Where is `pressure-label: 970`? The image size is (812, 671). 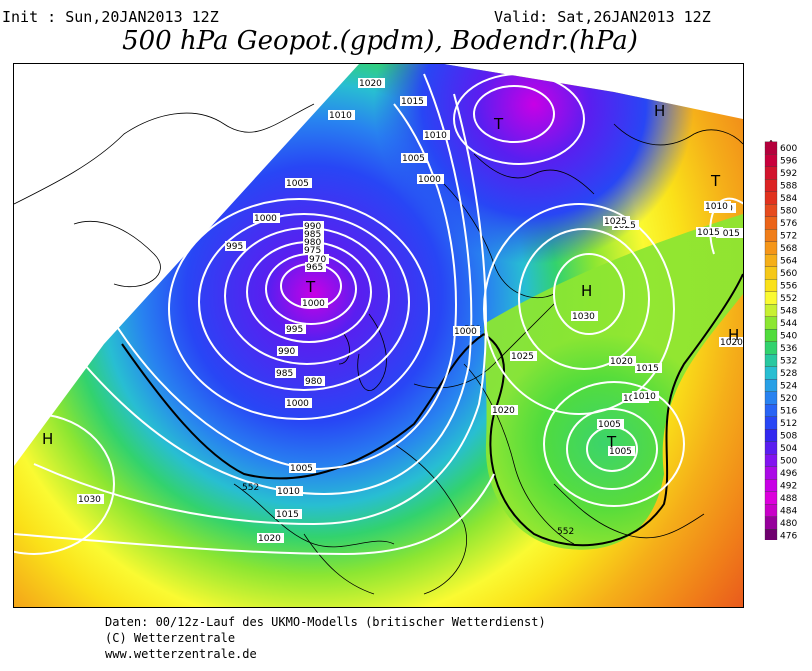
pressure-label: 970 is located at coordinates (317, 260).